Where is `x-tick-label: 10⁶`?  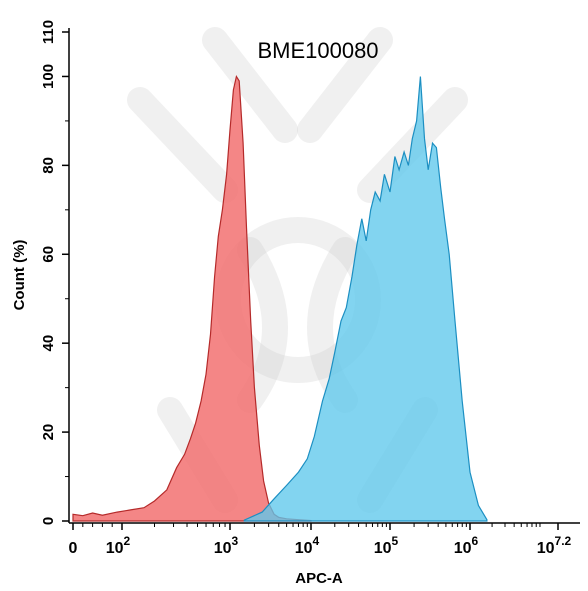
x-tick-label: 10⁶ is located at coordinates (466, 545).